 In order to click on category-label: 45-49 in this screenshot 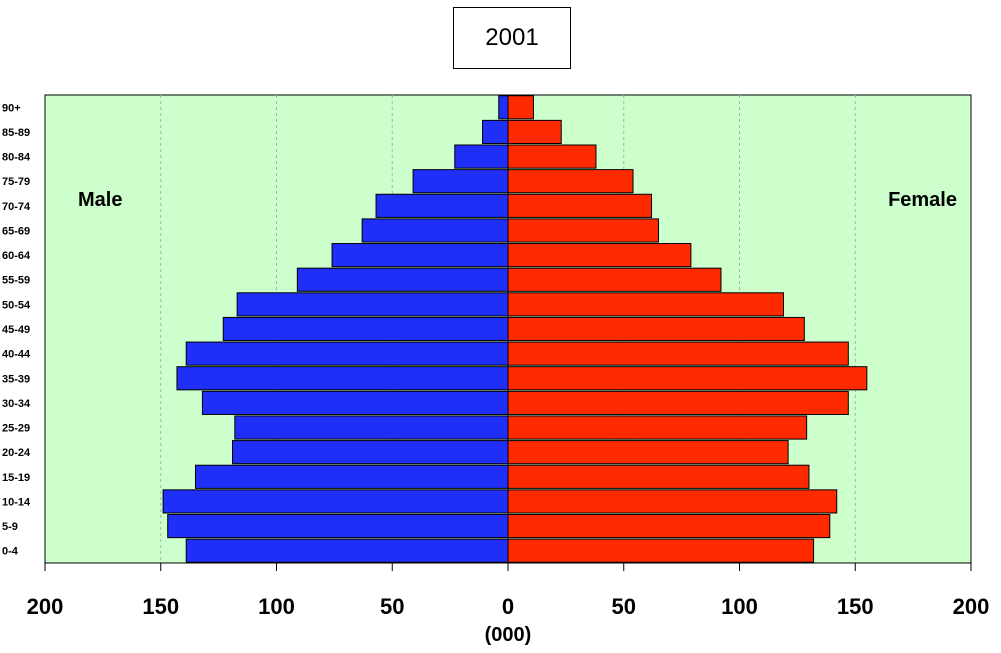, I will do `click(16, 330)`.